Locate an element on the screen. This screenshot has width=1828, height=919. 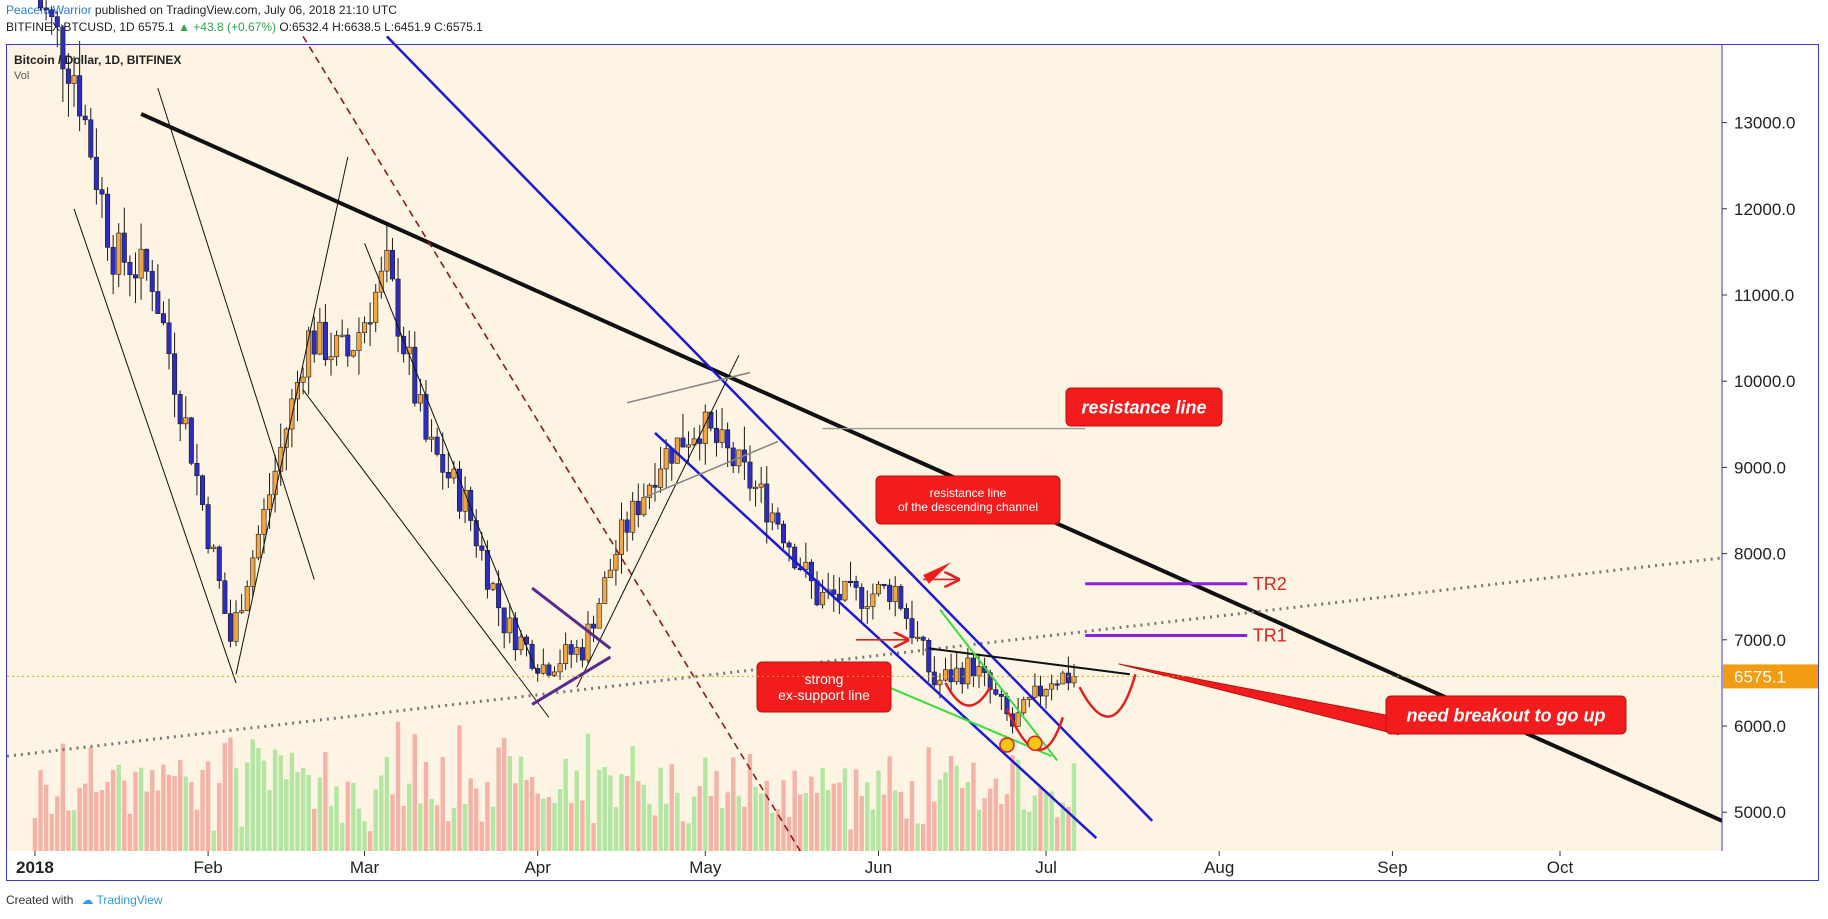
flag-line is located at coordinates (688, 387).